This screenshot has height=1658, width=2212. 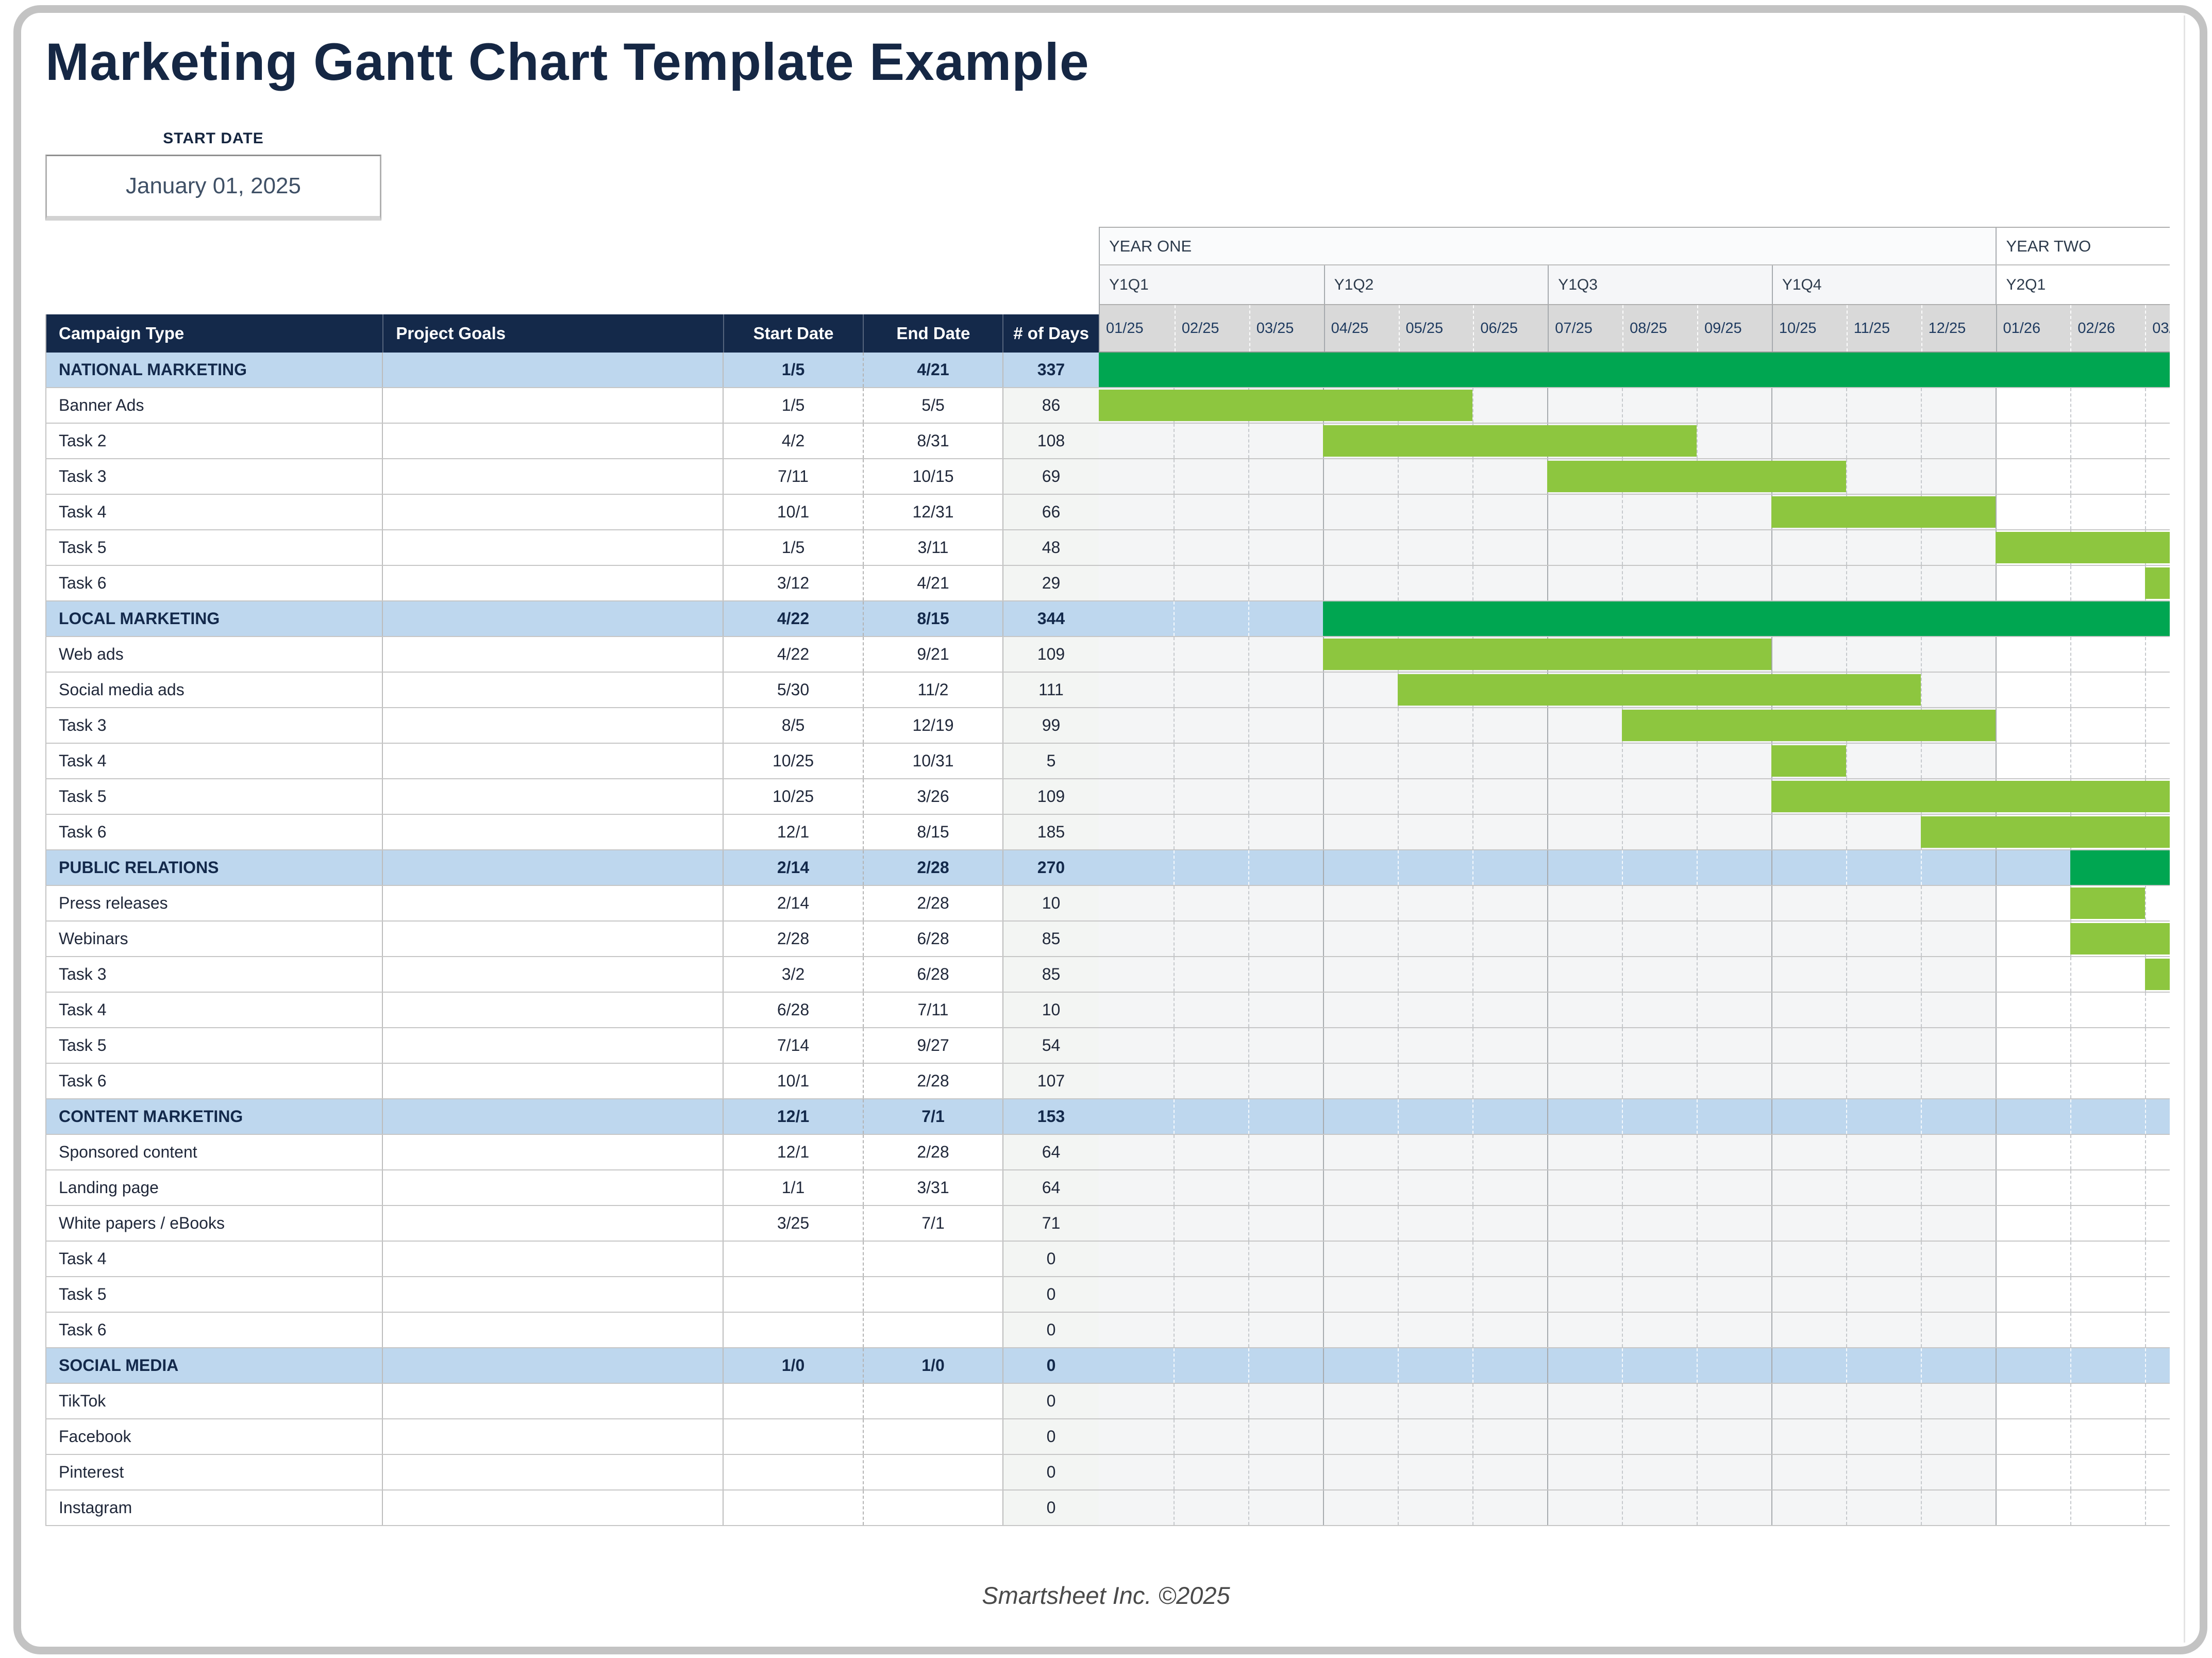 What do you see at coordinates (794, 1117) in the screenshot?
I see `start-date-cell: 12/1` at bounding box center [794, 1117].